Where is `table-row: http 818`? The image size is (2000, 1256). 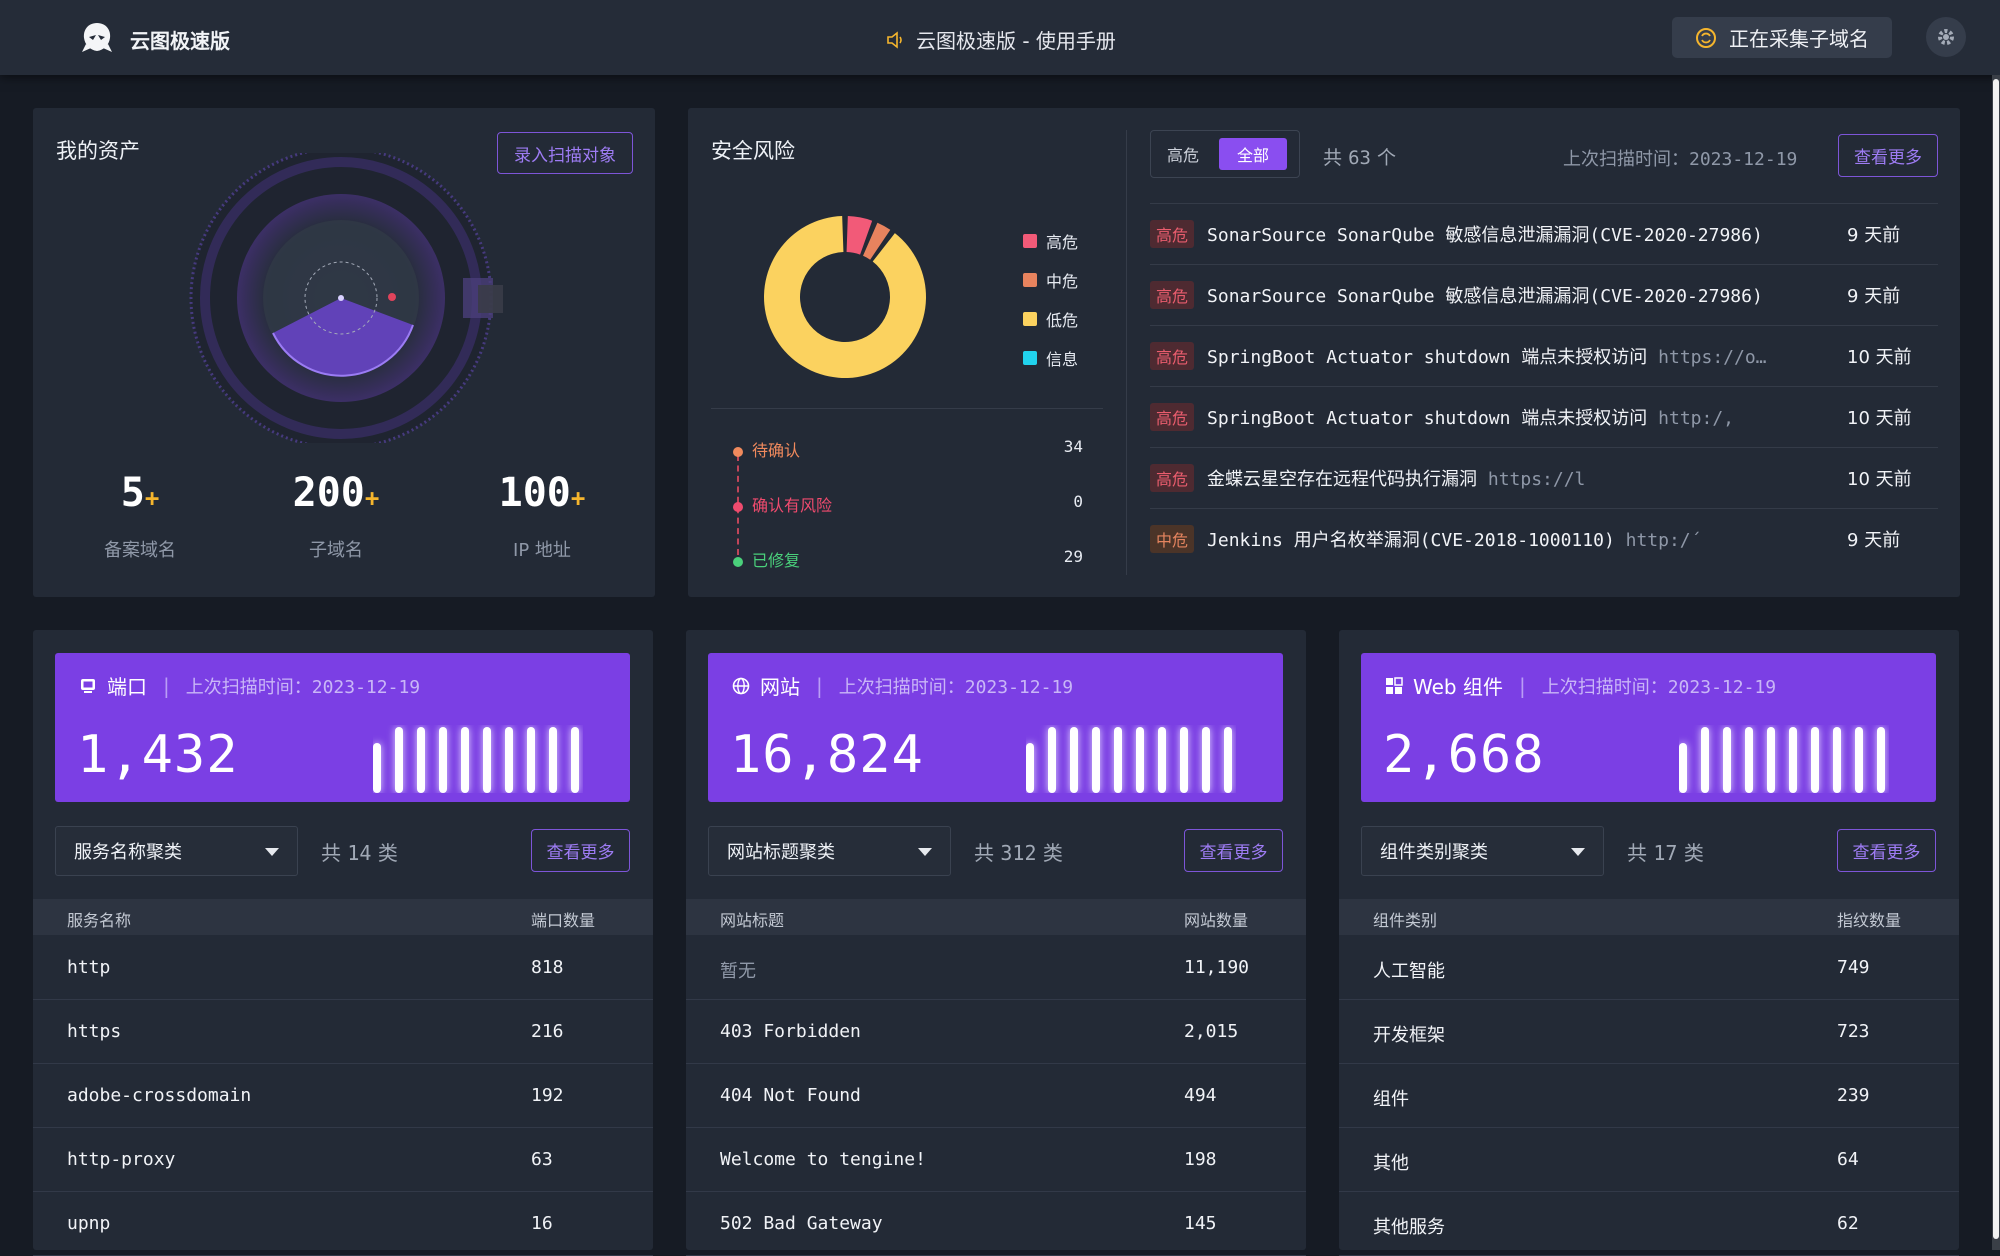 table-row: http 818 is located at coordinates (343, 968).